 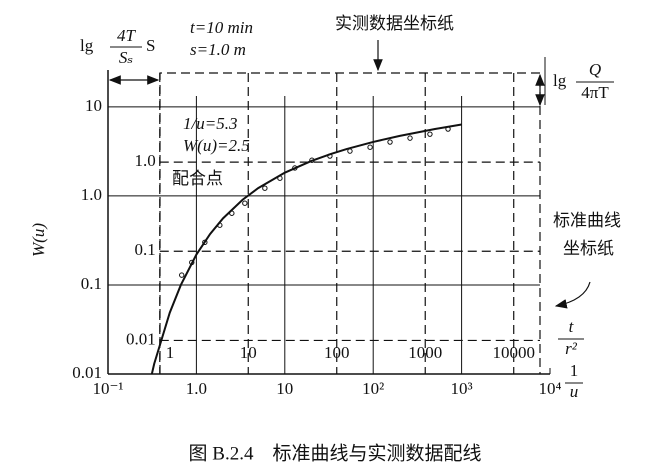 What do you see at coordinates (587, 220) in the screenshot?
I see `type-paper-label: 标准曲线` at bounding box center [587, 220].